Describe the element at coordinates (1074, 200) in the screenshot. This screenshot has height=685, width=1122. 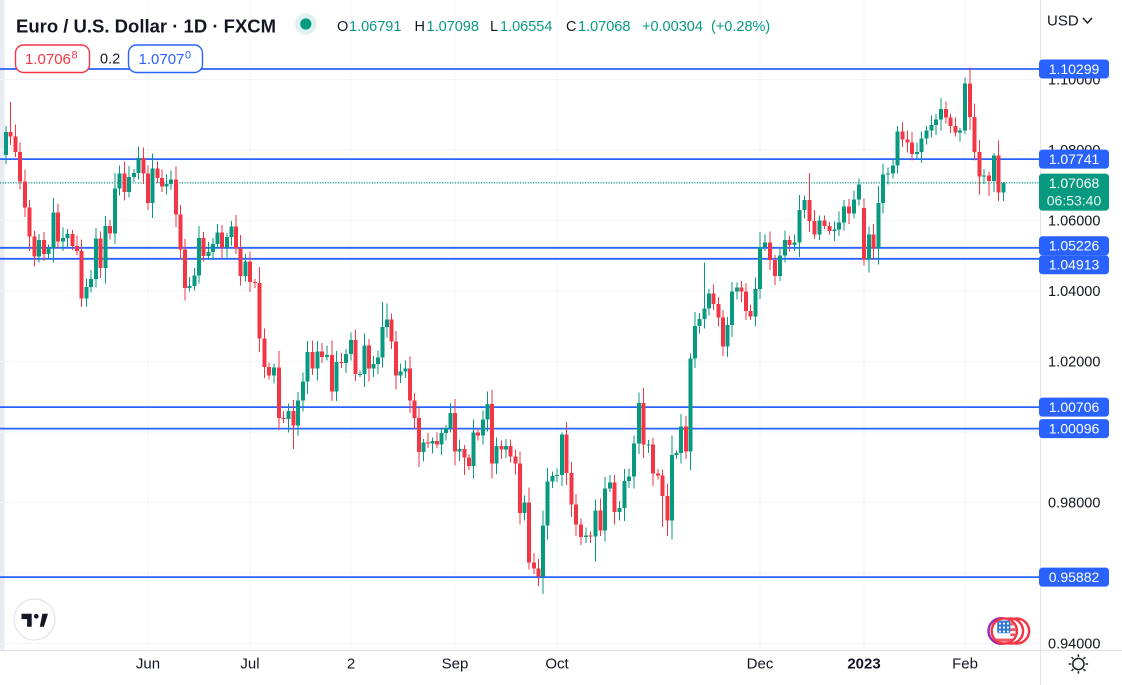
I see `svg-text: 06:53:40` at that location.